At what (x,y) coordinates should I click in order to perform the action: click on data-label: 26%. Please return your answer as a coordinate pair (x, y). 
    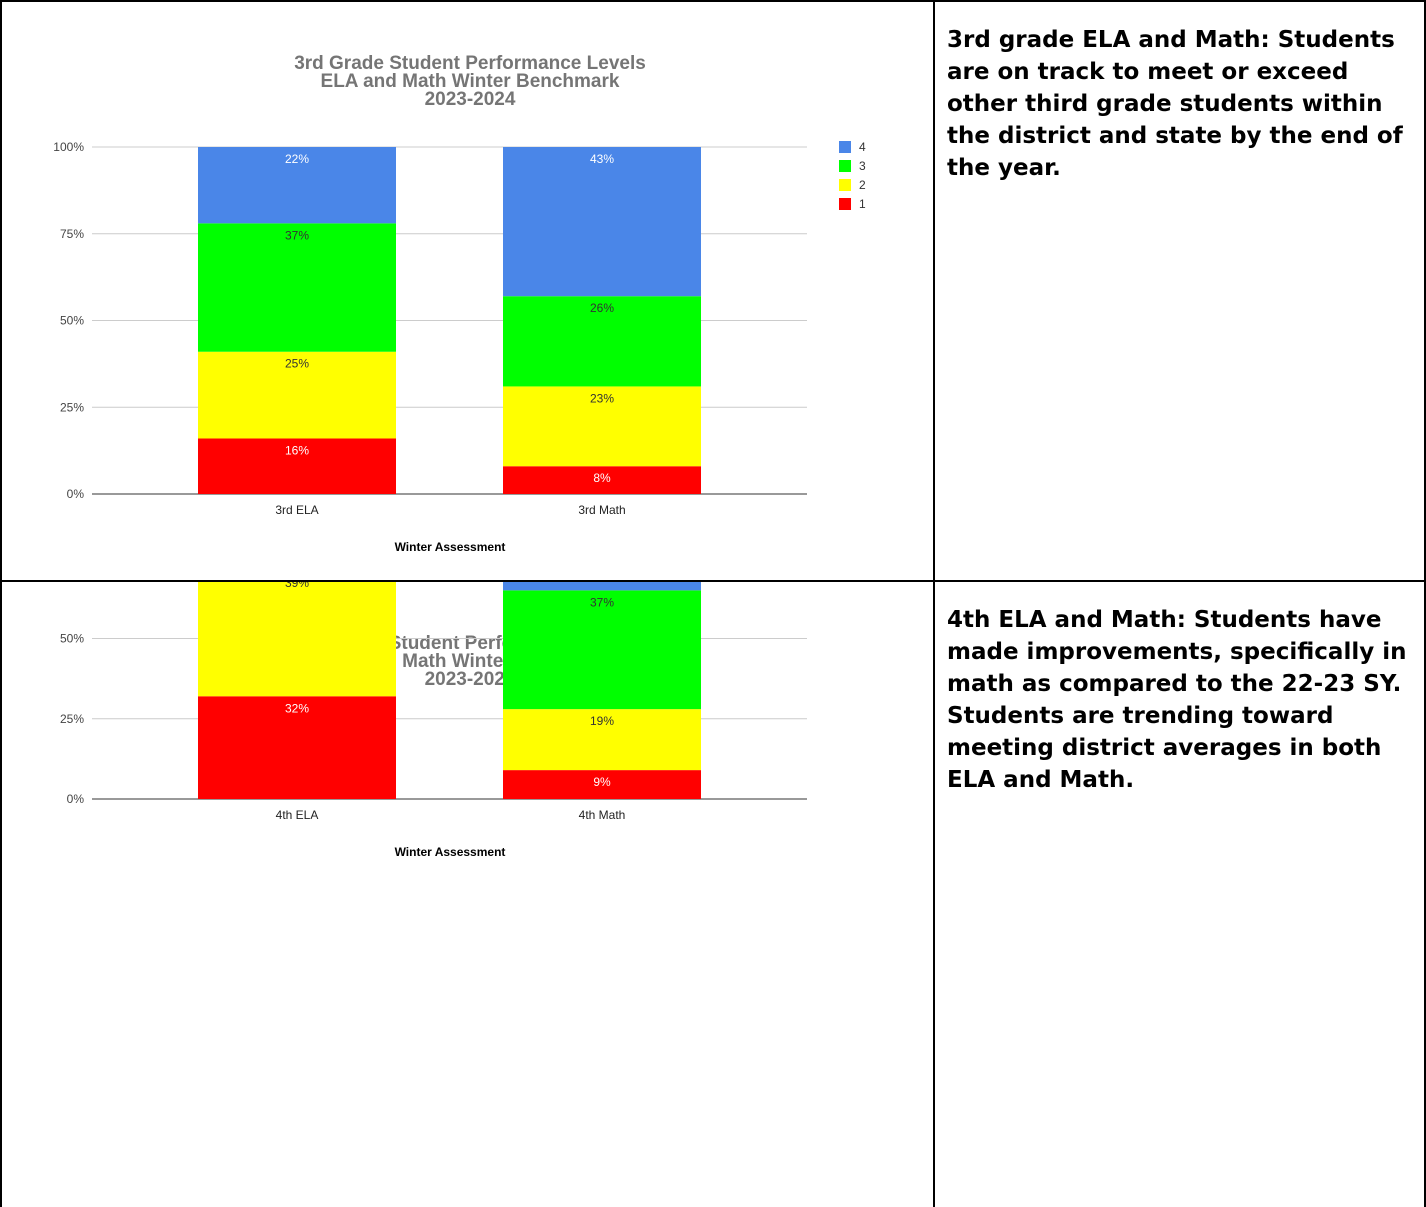
    Looking at the image, I should click on (602, 308).